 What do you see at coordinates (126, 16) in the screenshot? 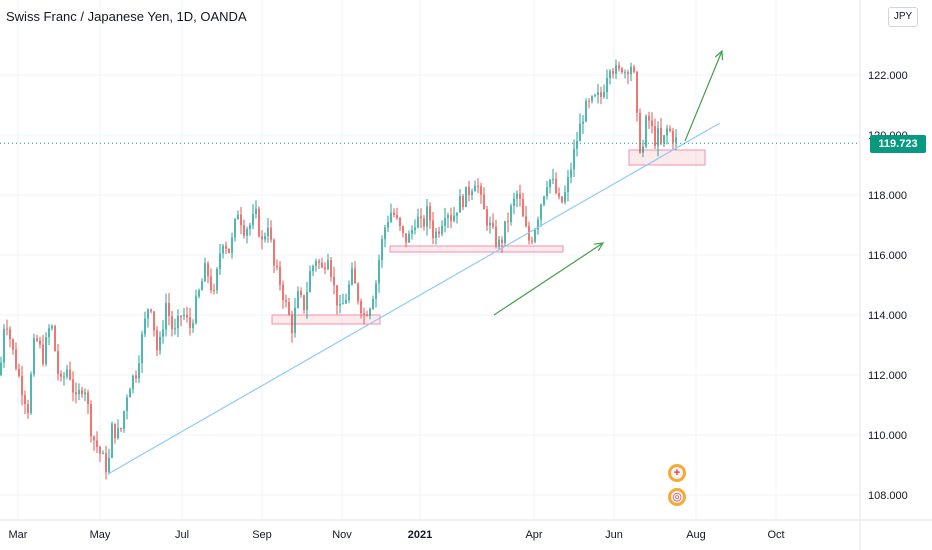
I see `chart-title: Swiss Franc / Japanese Yen, 1D, OANDA` at bounding box center [126, 16].